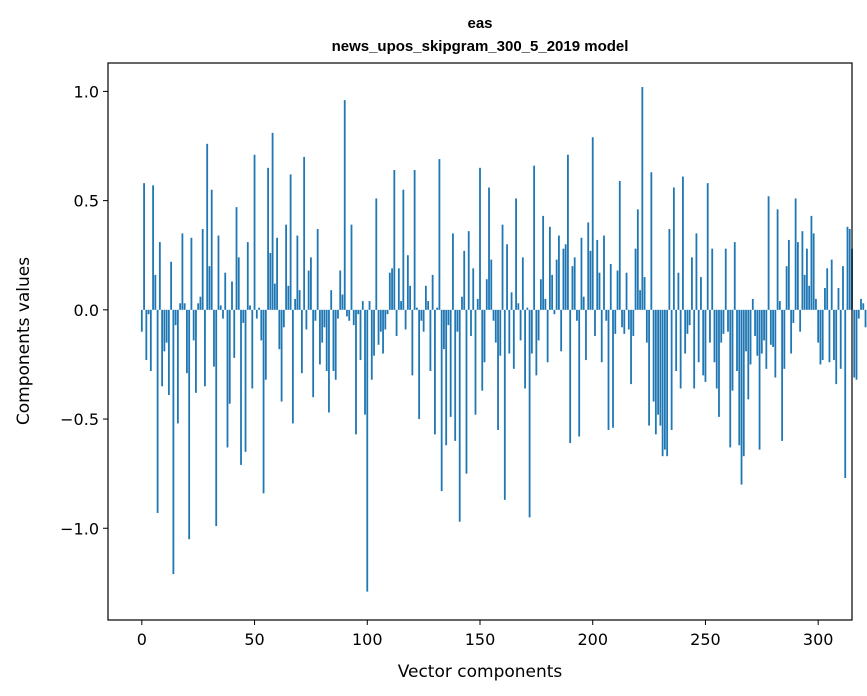 This screenshot has height=696, width=867. What do you see at coordinates (480, 639) in the screenshot?
I see `x-tick-label: 150` at bounding box center [480, 639].